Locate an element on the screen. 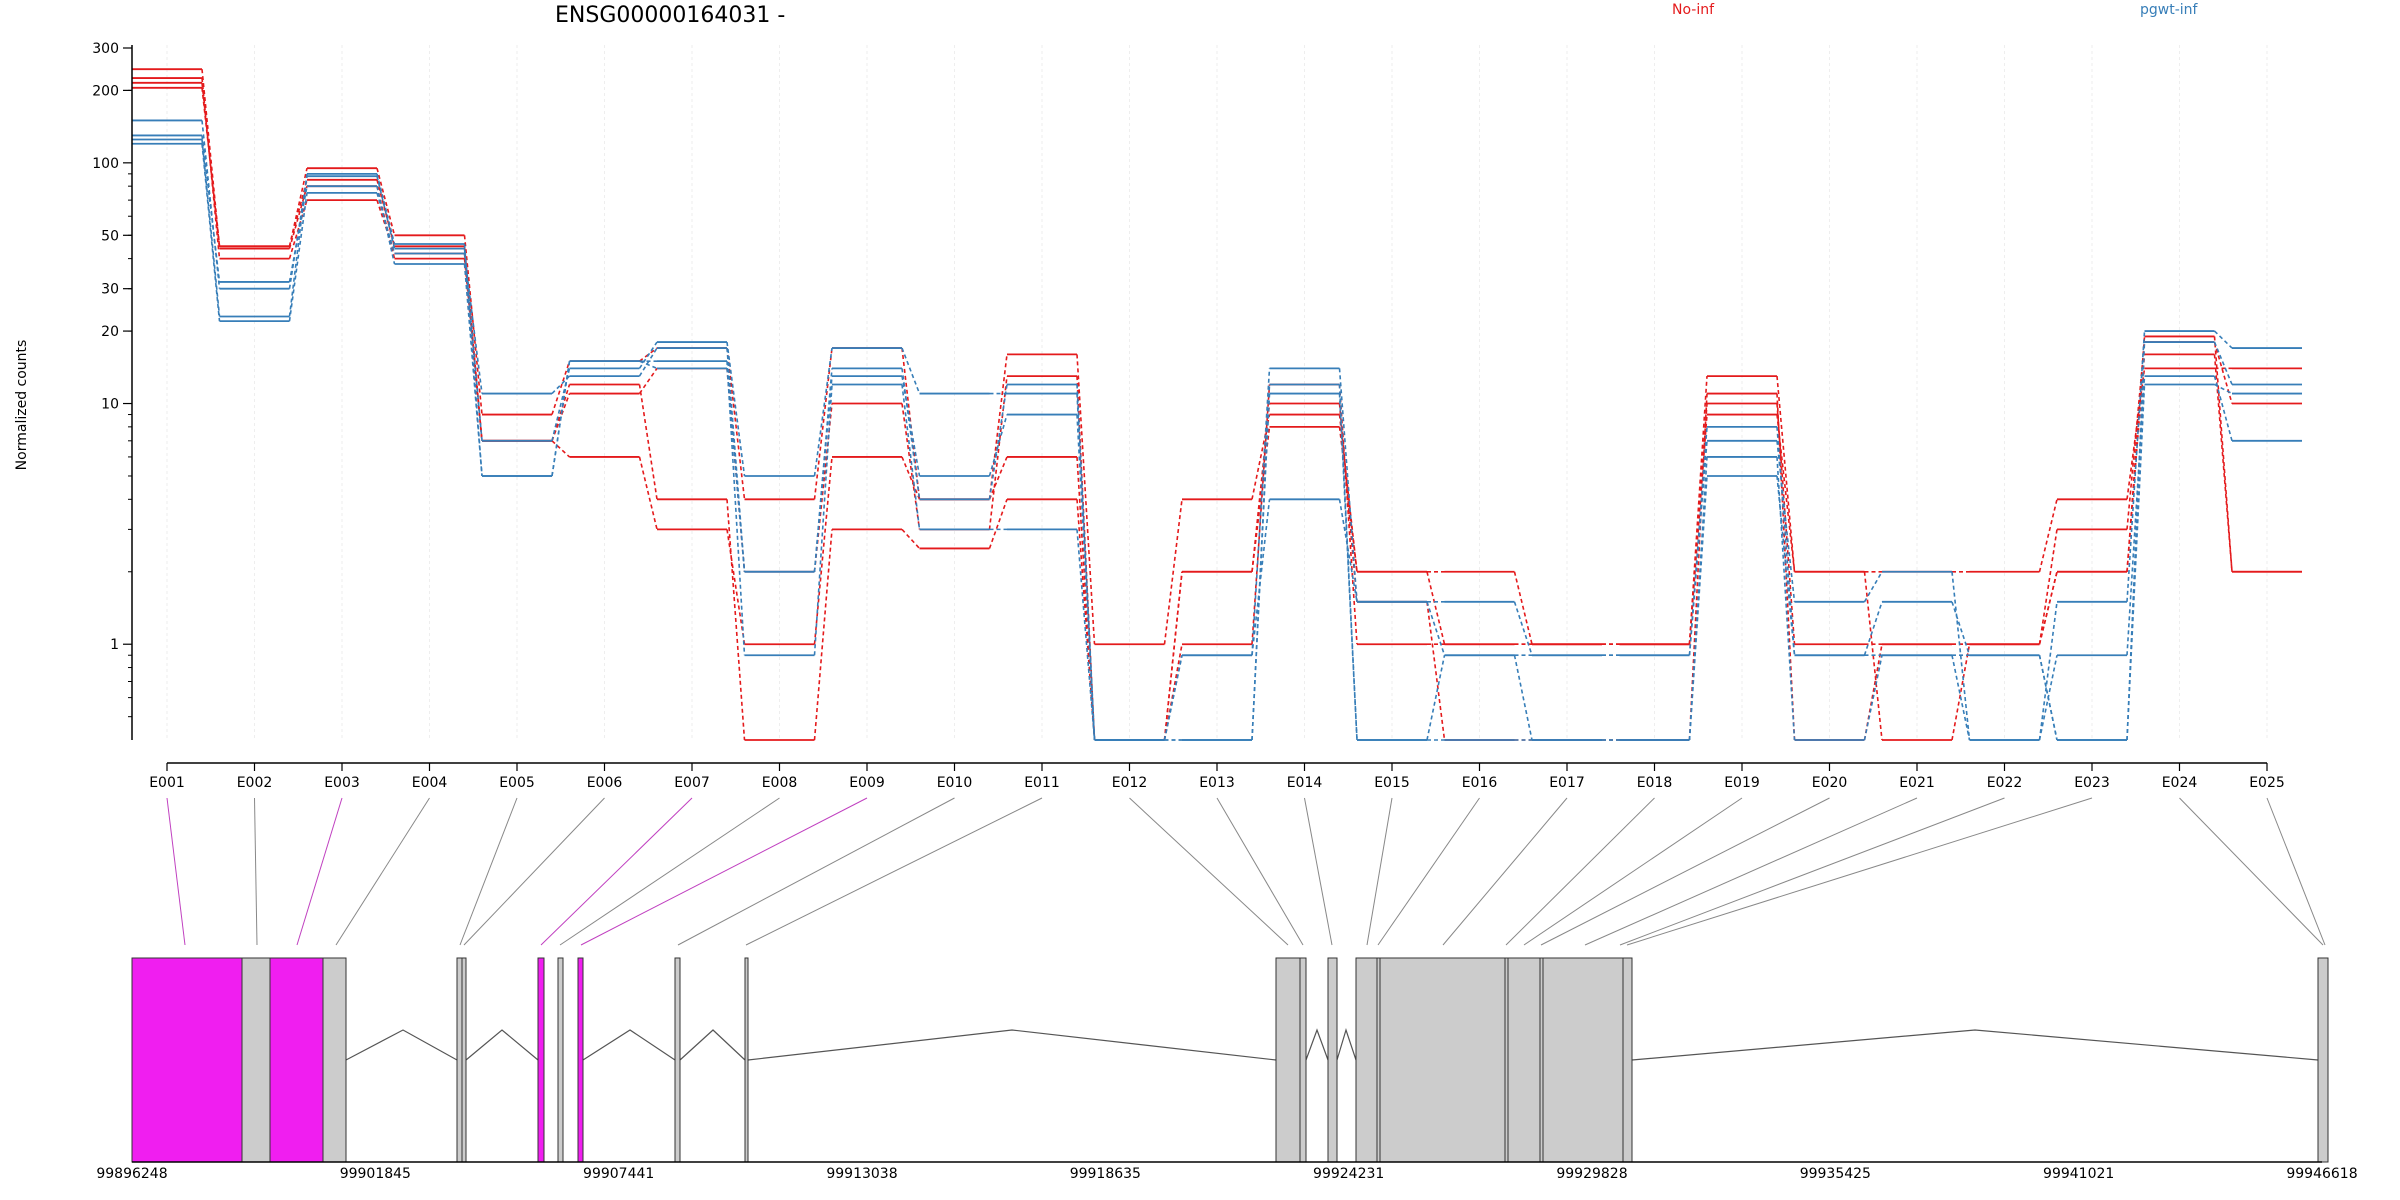 This screenshot has height=1200, width=2400. exon-label-E021: E021 is located at coordinates (1917, 783).